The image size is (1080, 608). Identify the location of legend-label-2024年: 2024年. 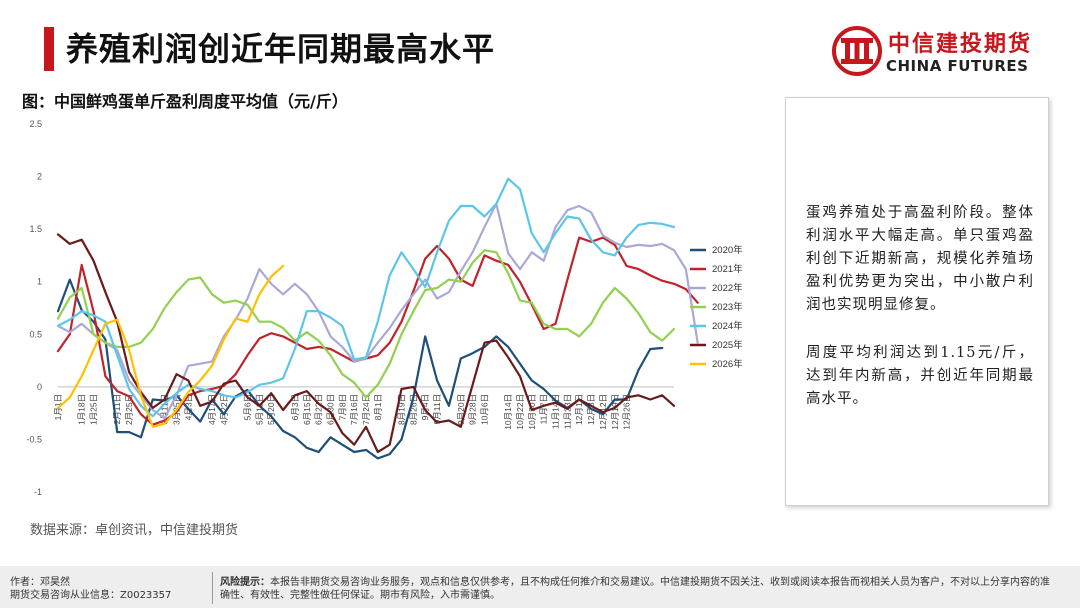
(727, 326).